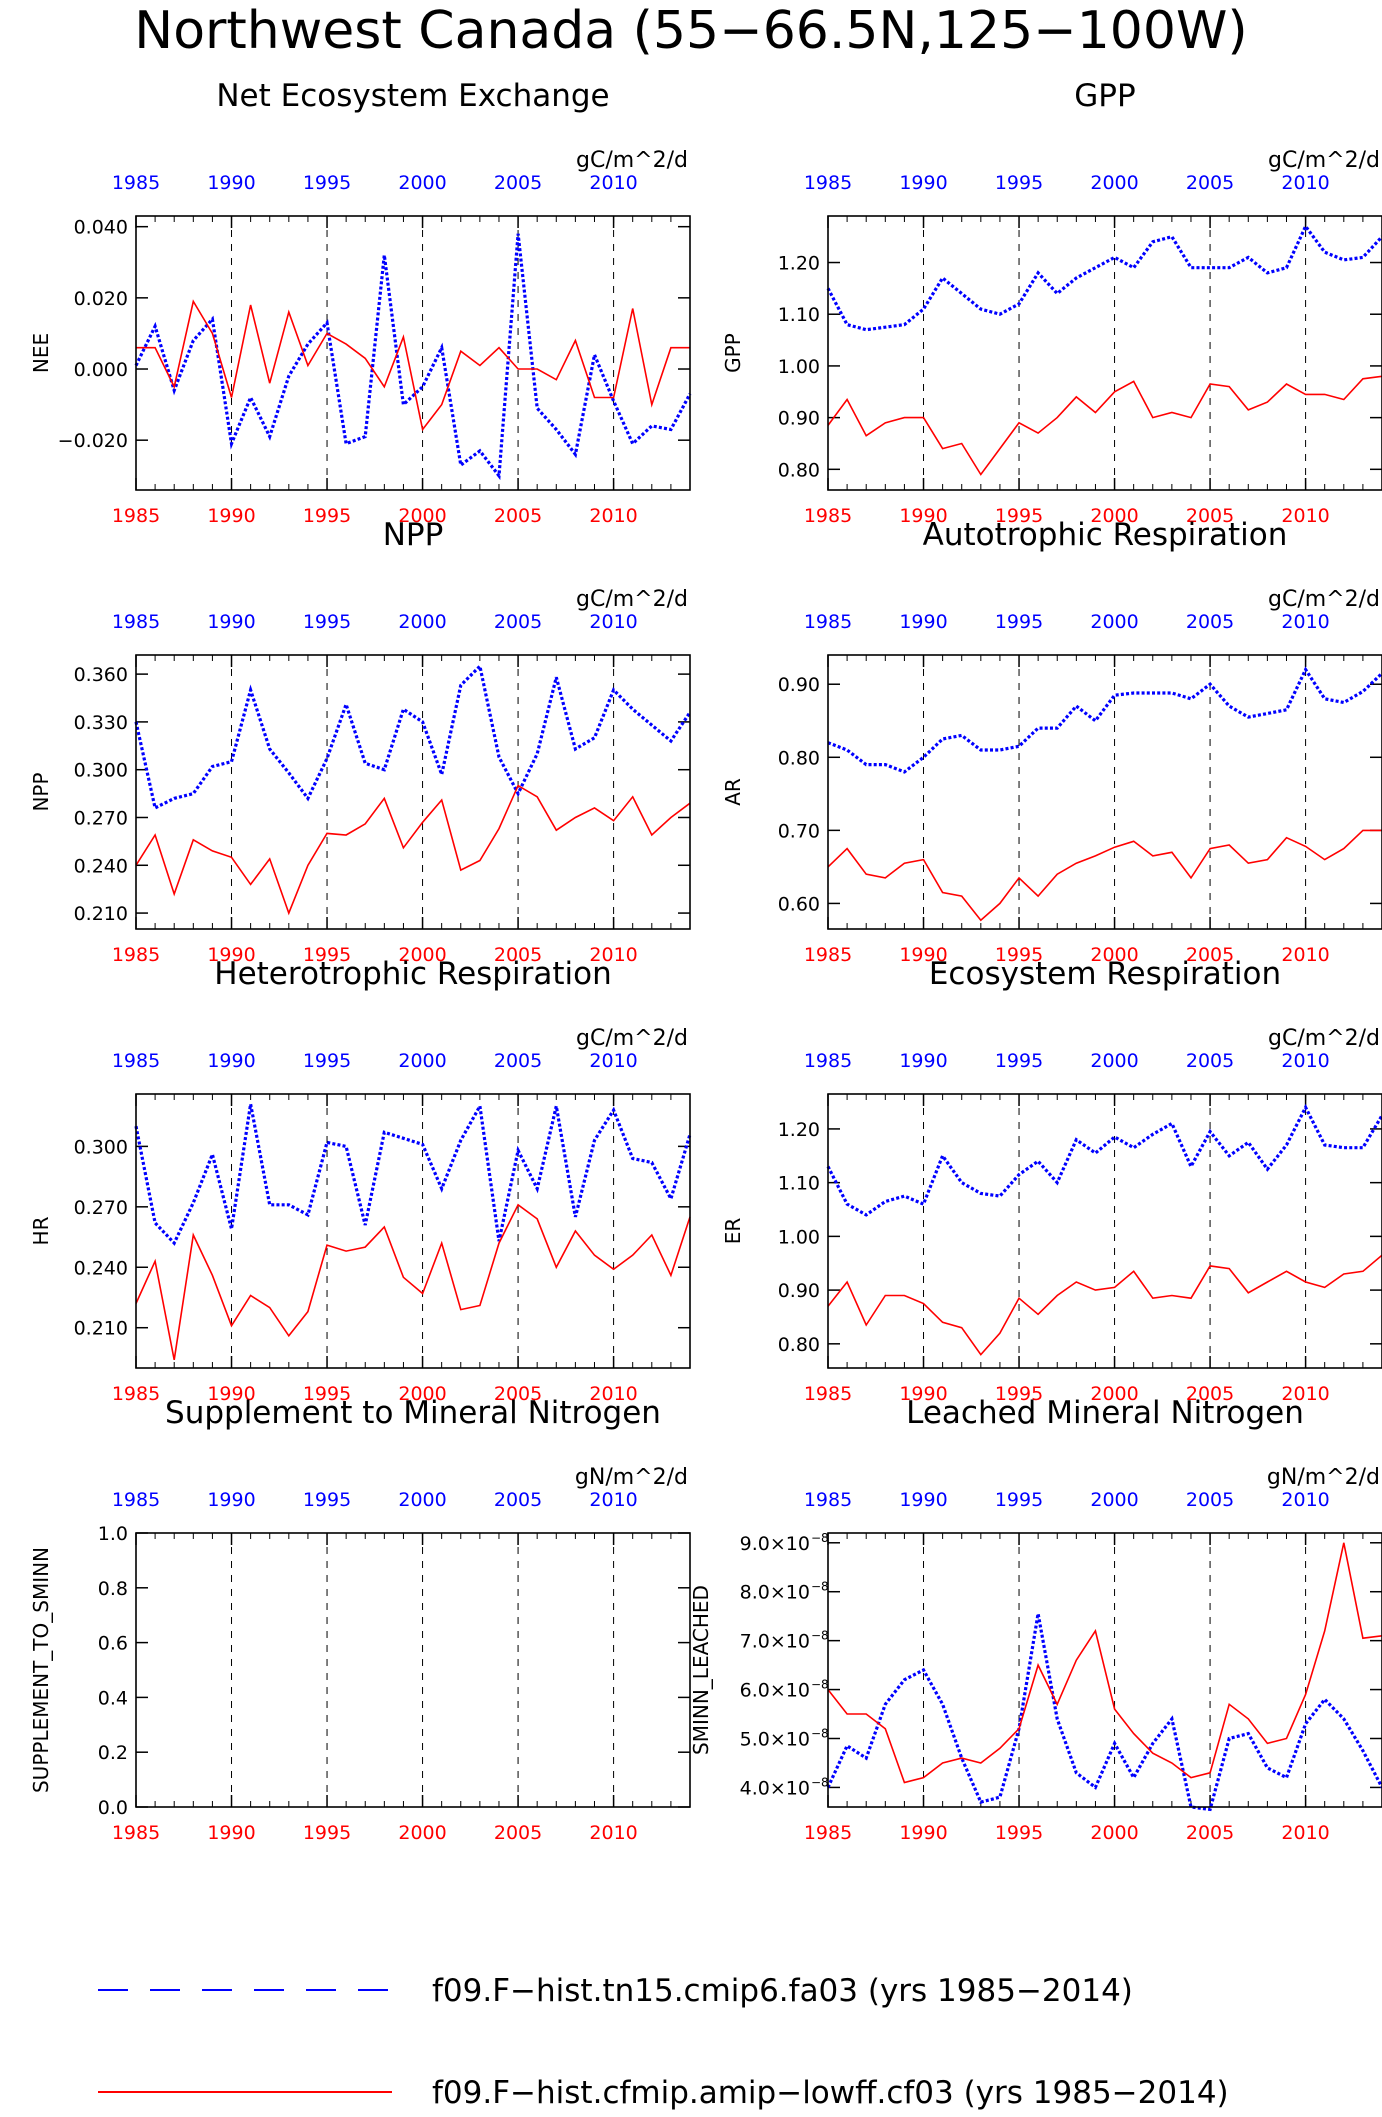  I want to click on y-tick-label: 0.8, so click(113, 1589).